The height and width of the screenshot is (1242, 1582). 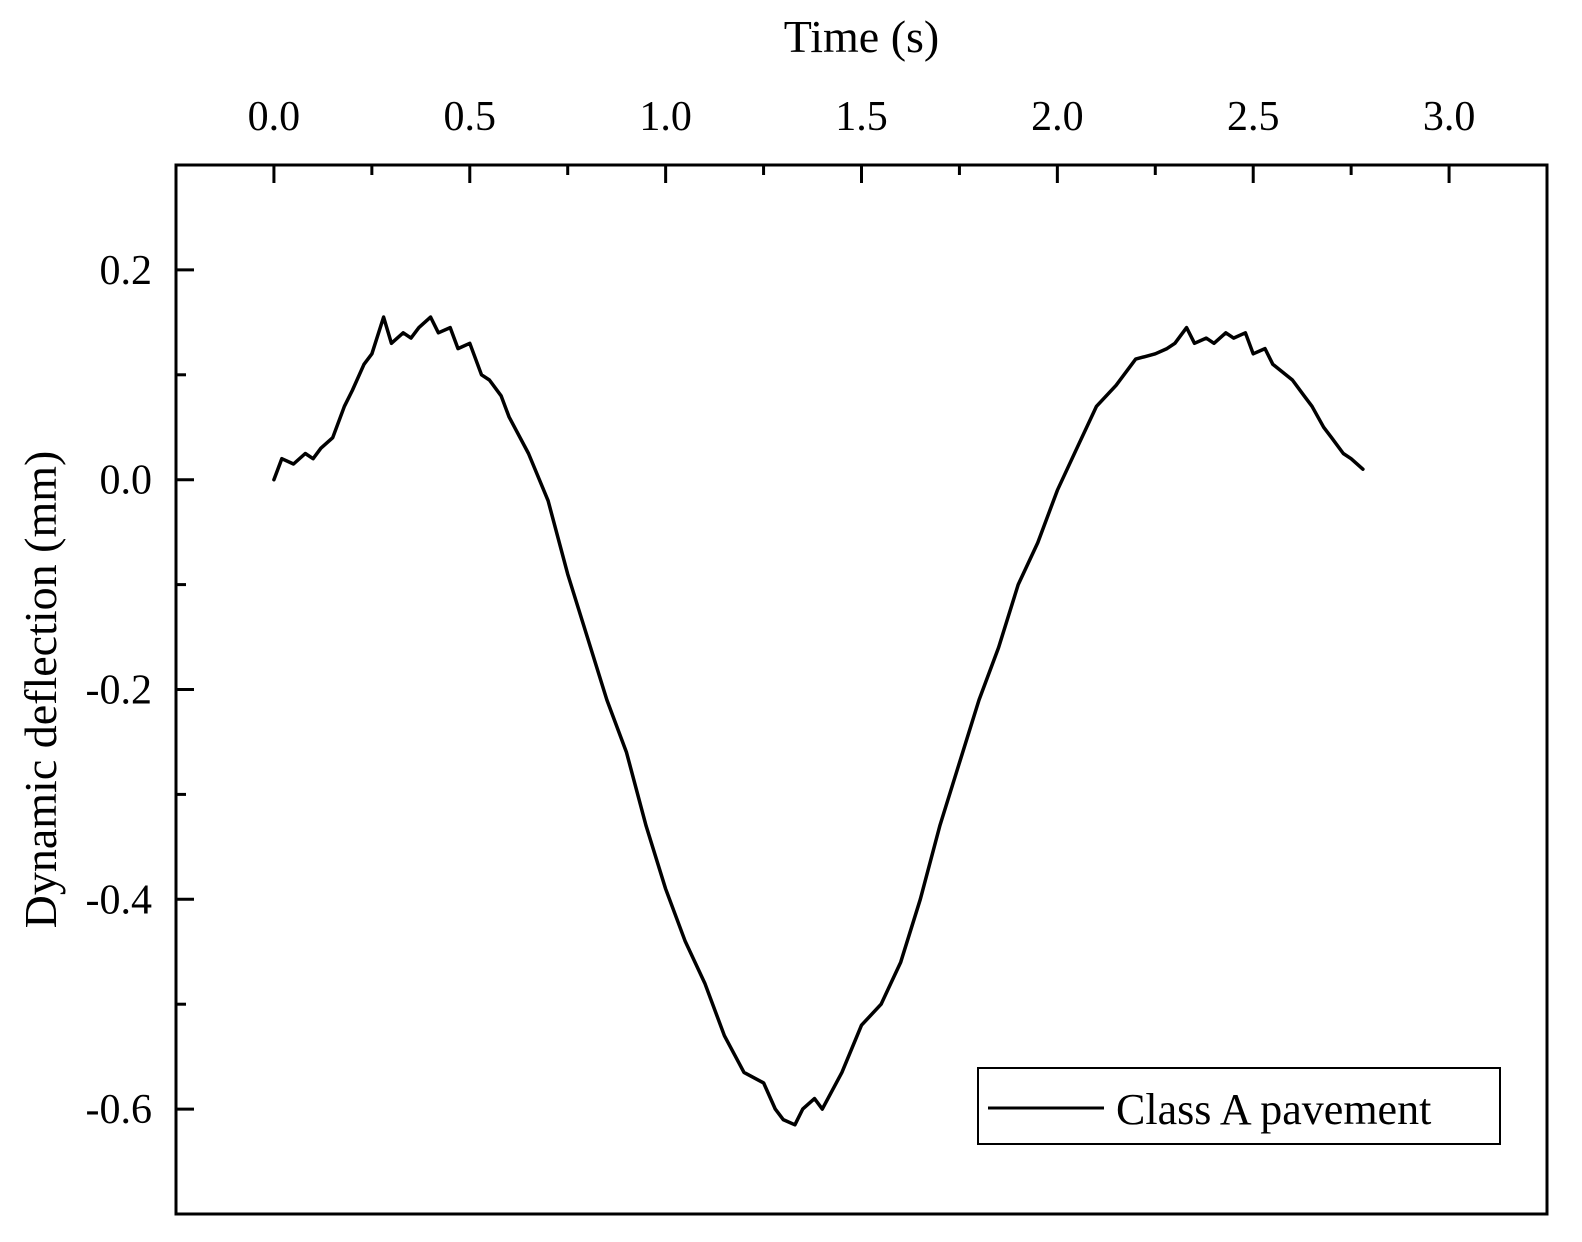 I want to click on legend-label-class-a: Class A pavement, so click(x=1273, y=1109).